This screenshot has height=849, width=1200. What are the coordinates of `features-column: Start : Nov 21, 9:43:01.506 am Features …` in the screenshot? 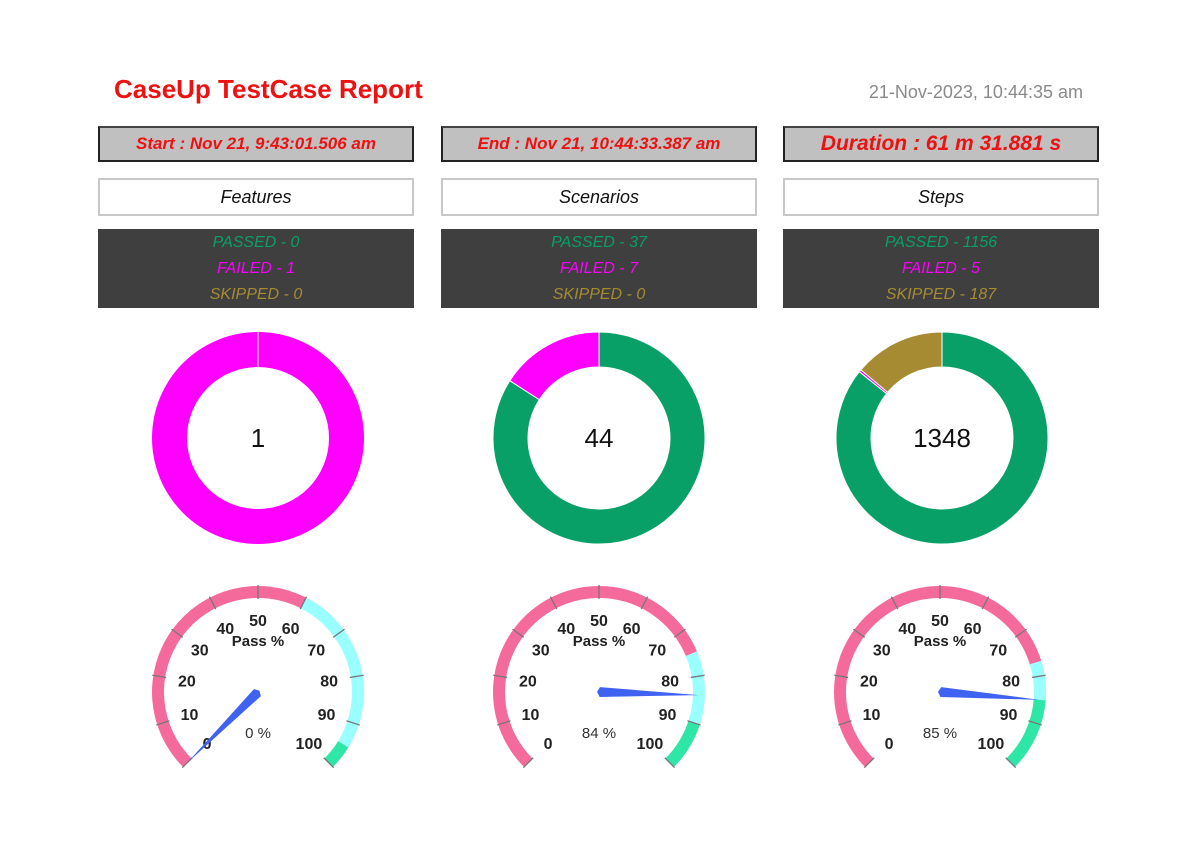 It's located at (256, 217).